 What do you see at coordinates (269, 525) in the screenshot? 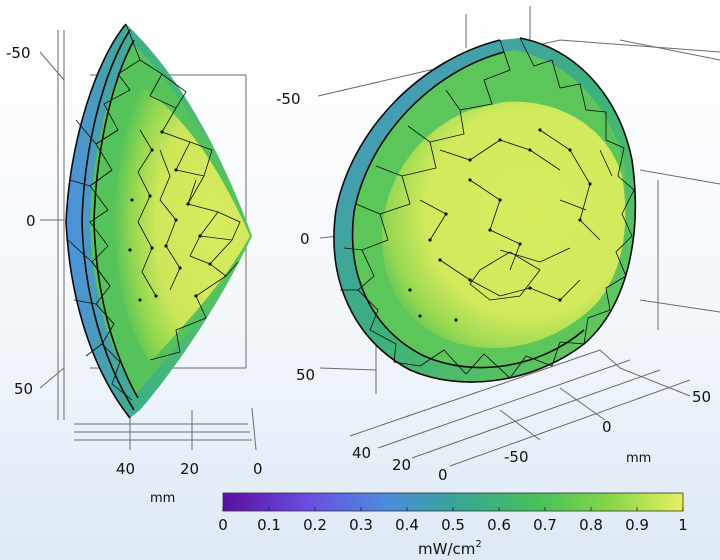
I see `colorbar-tick-label: 0.1` at bounding box center [269, 525].